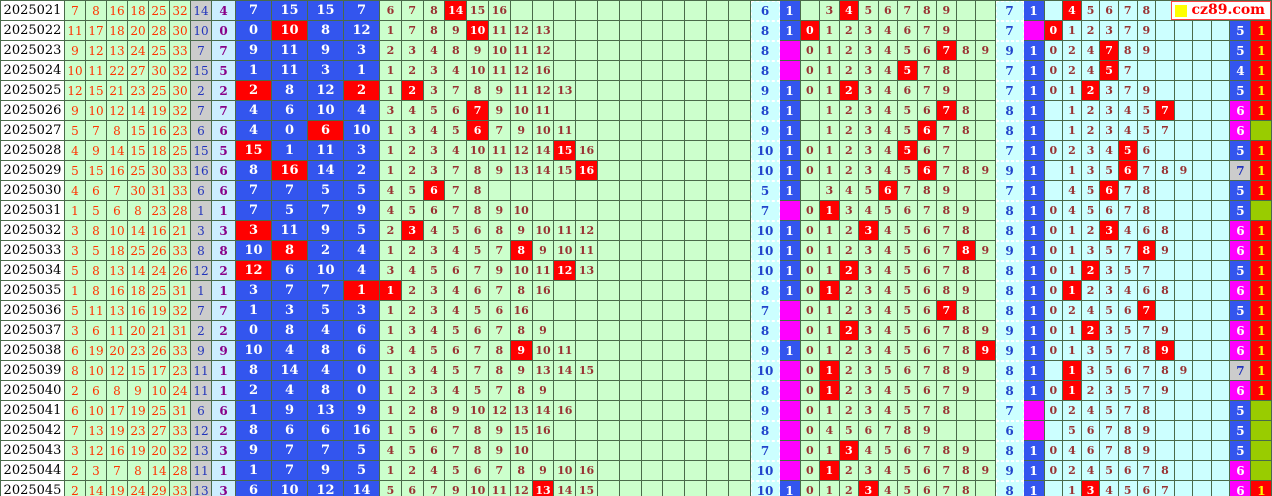 Image resolution: width=1272 pixels, height=496 pixels. What do you see at coordinates (810, 211) in the screenshot?
I see `zone2-zero-cell: 0` at bounding box center [810, 211].